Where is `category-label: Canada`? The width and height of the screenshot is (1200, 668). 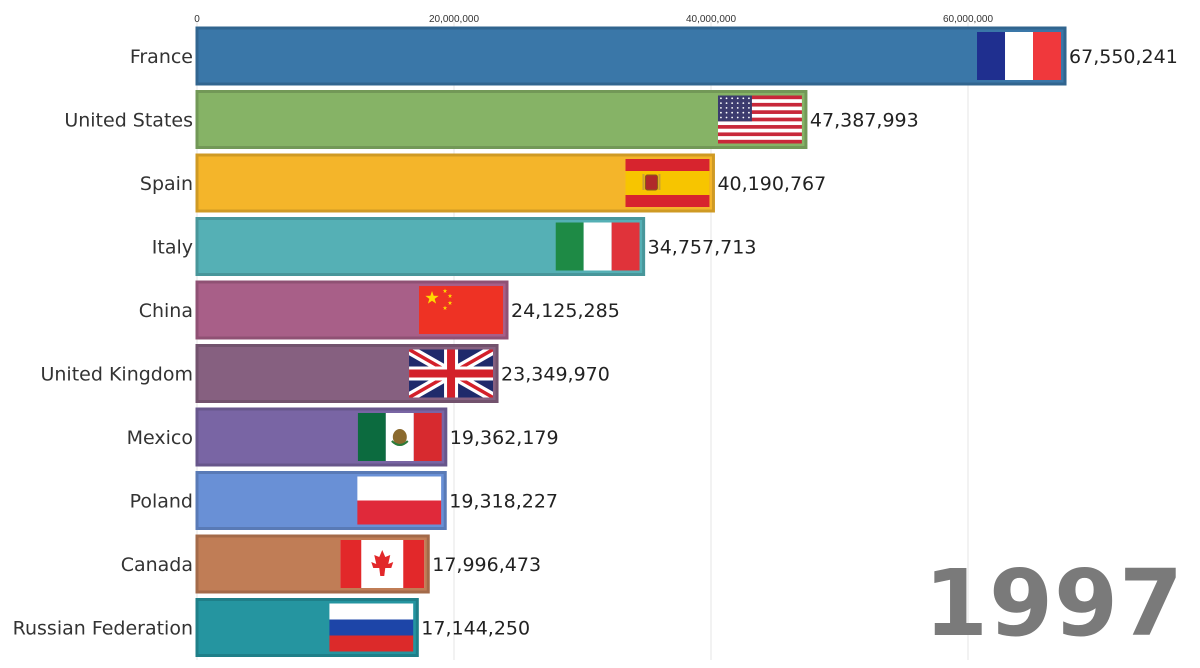 category-label: Canada is located at coordinates (157, 565).